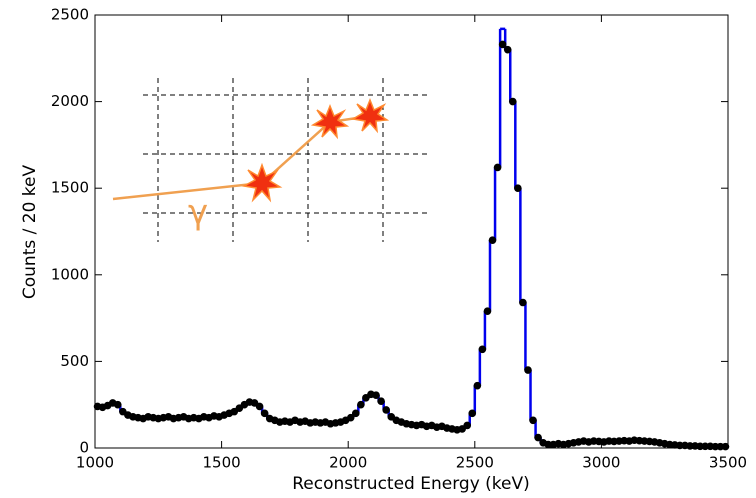 This screenshot has width=756, height=498. I want to click on x-tick-label: 1500, so click(222, 463).